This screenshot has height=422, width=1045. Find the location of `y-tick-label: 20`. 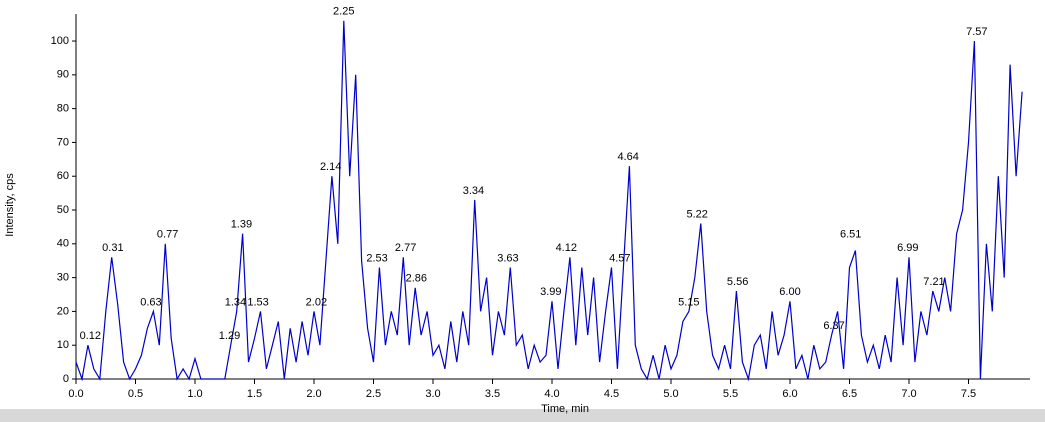

y-tick-label: 20 is located at coordinates (63, 311).